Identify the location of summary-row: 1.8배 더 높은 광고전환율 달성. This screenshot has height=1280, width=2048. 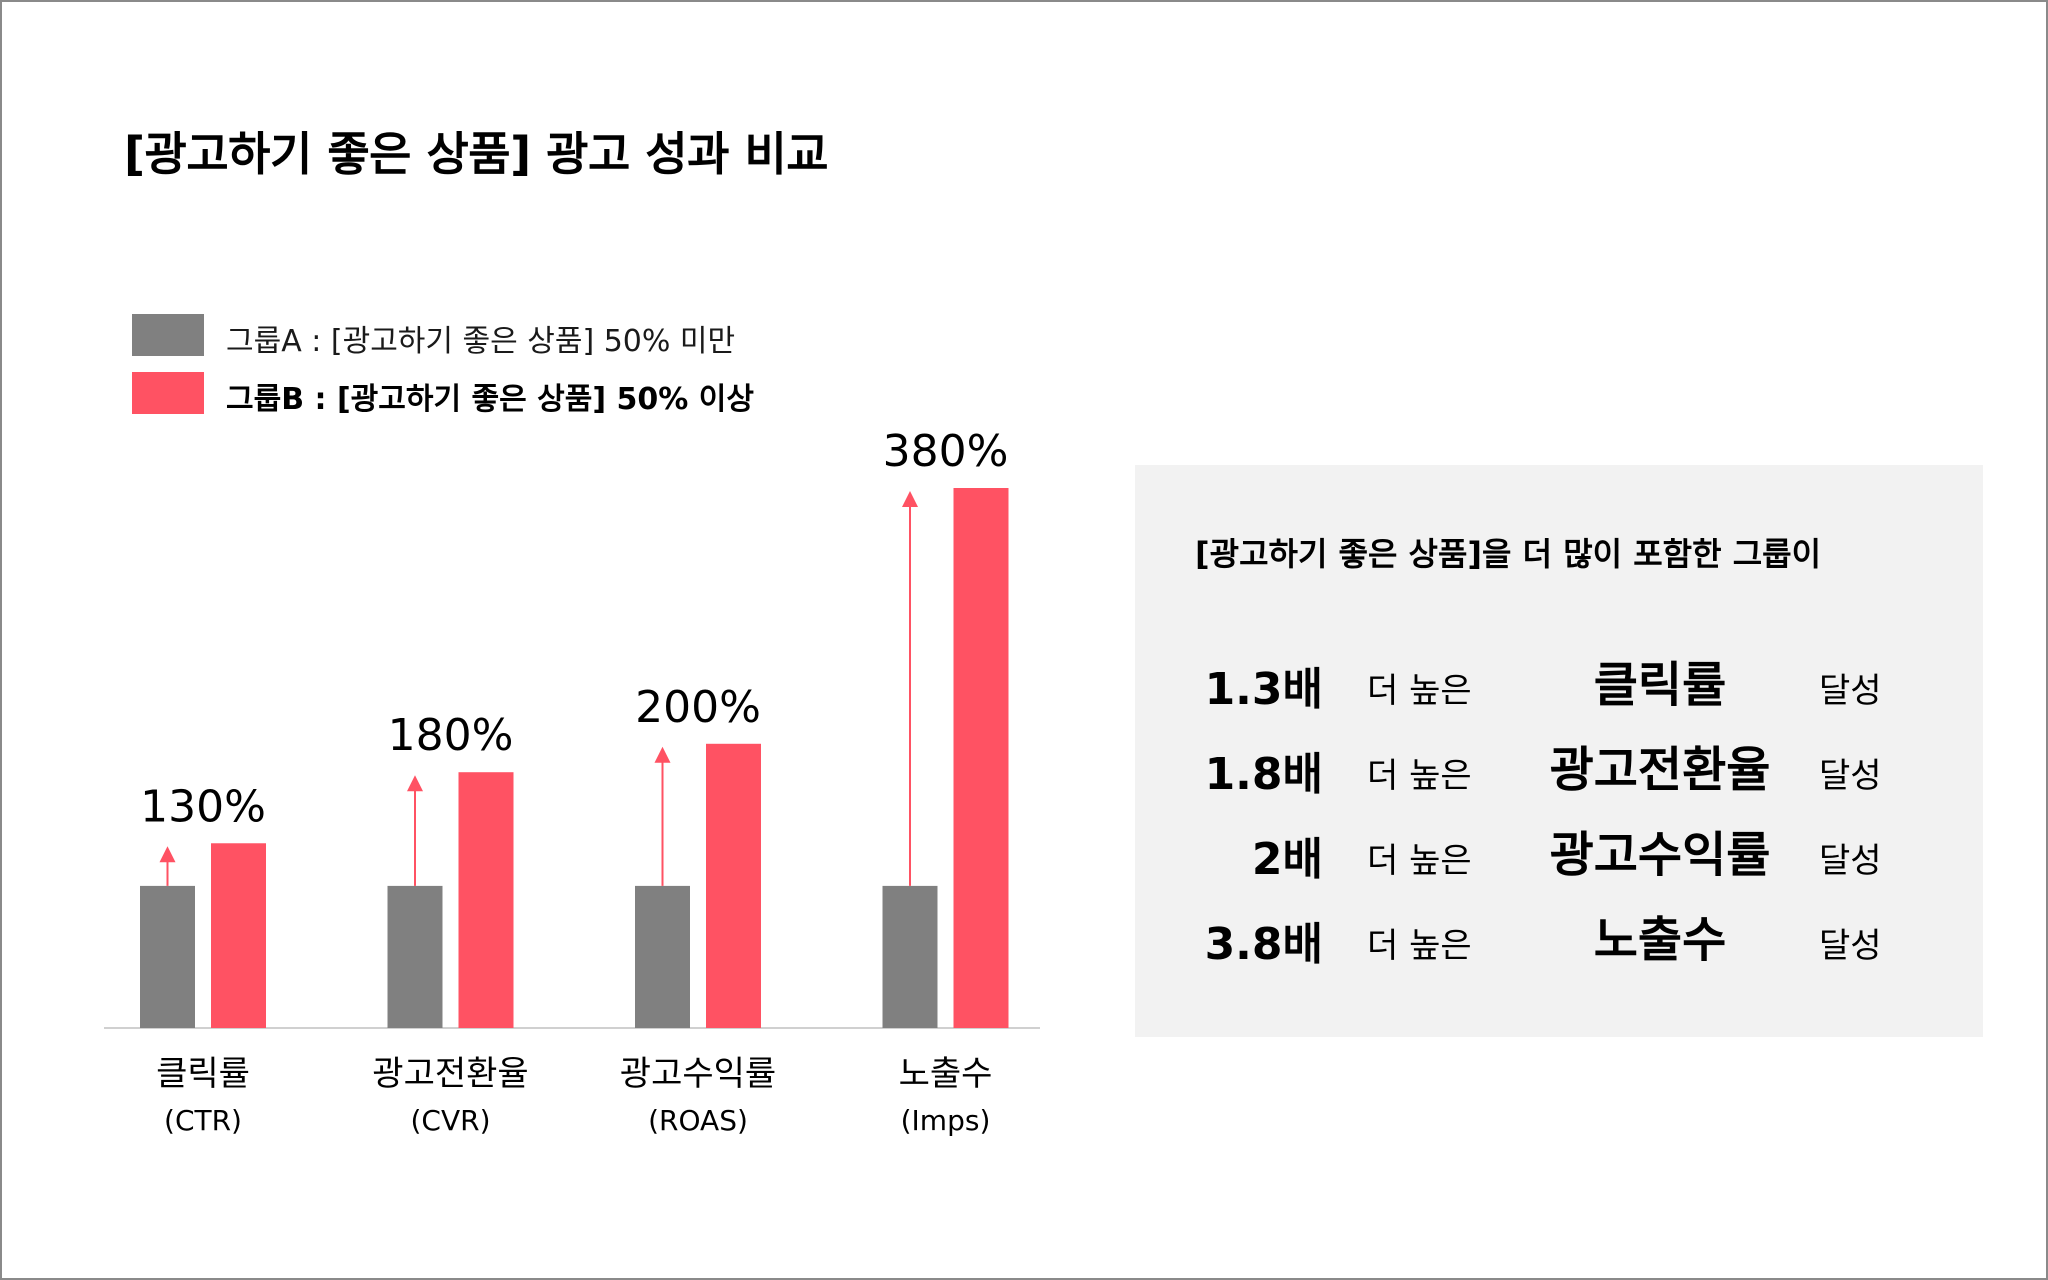
(1559, 764).